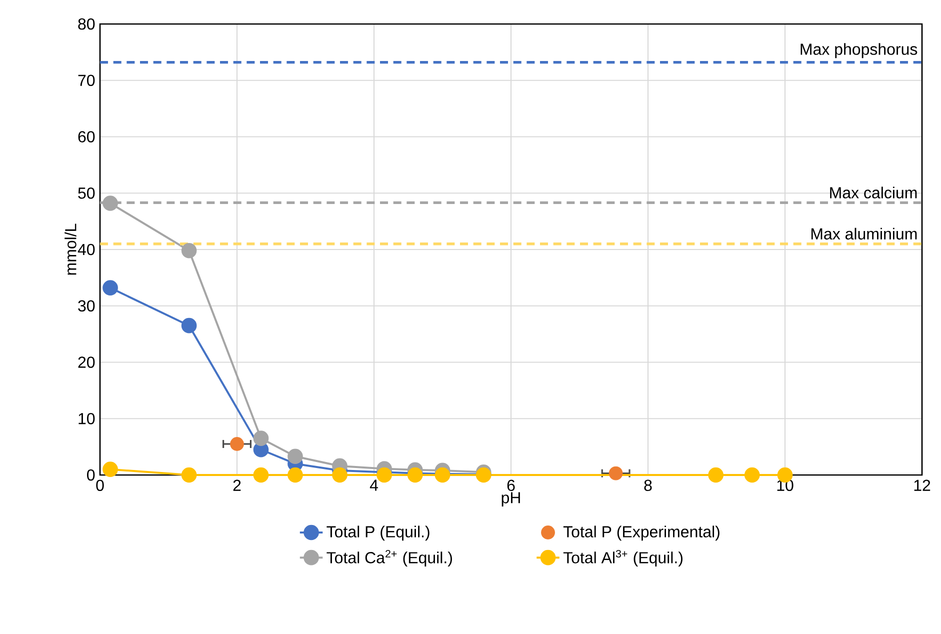 This screenshot has width=941, height=634. Describe the element at coordinates (378, 533) in the screenshot. I see `legend-label: Total P (Equil.)` at that location.